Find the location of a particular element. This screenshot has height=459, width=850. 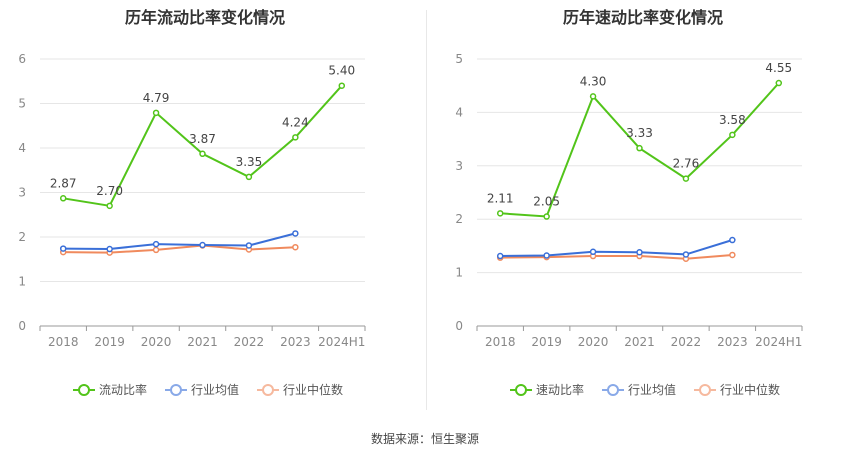

legend-item: 速动比率 is located at coordinates (547, 389).